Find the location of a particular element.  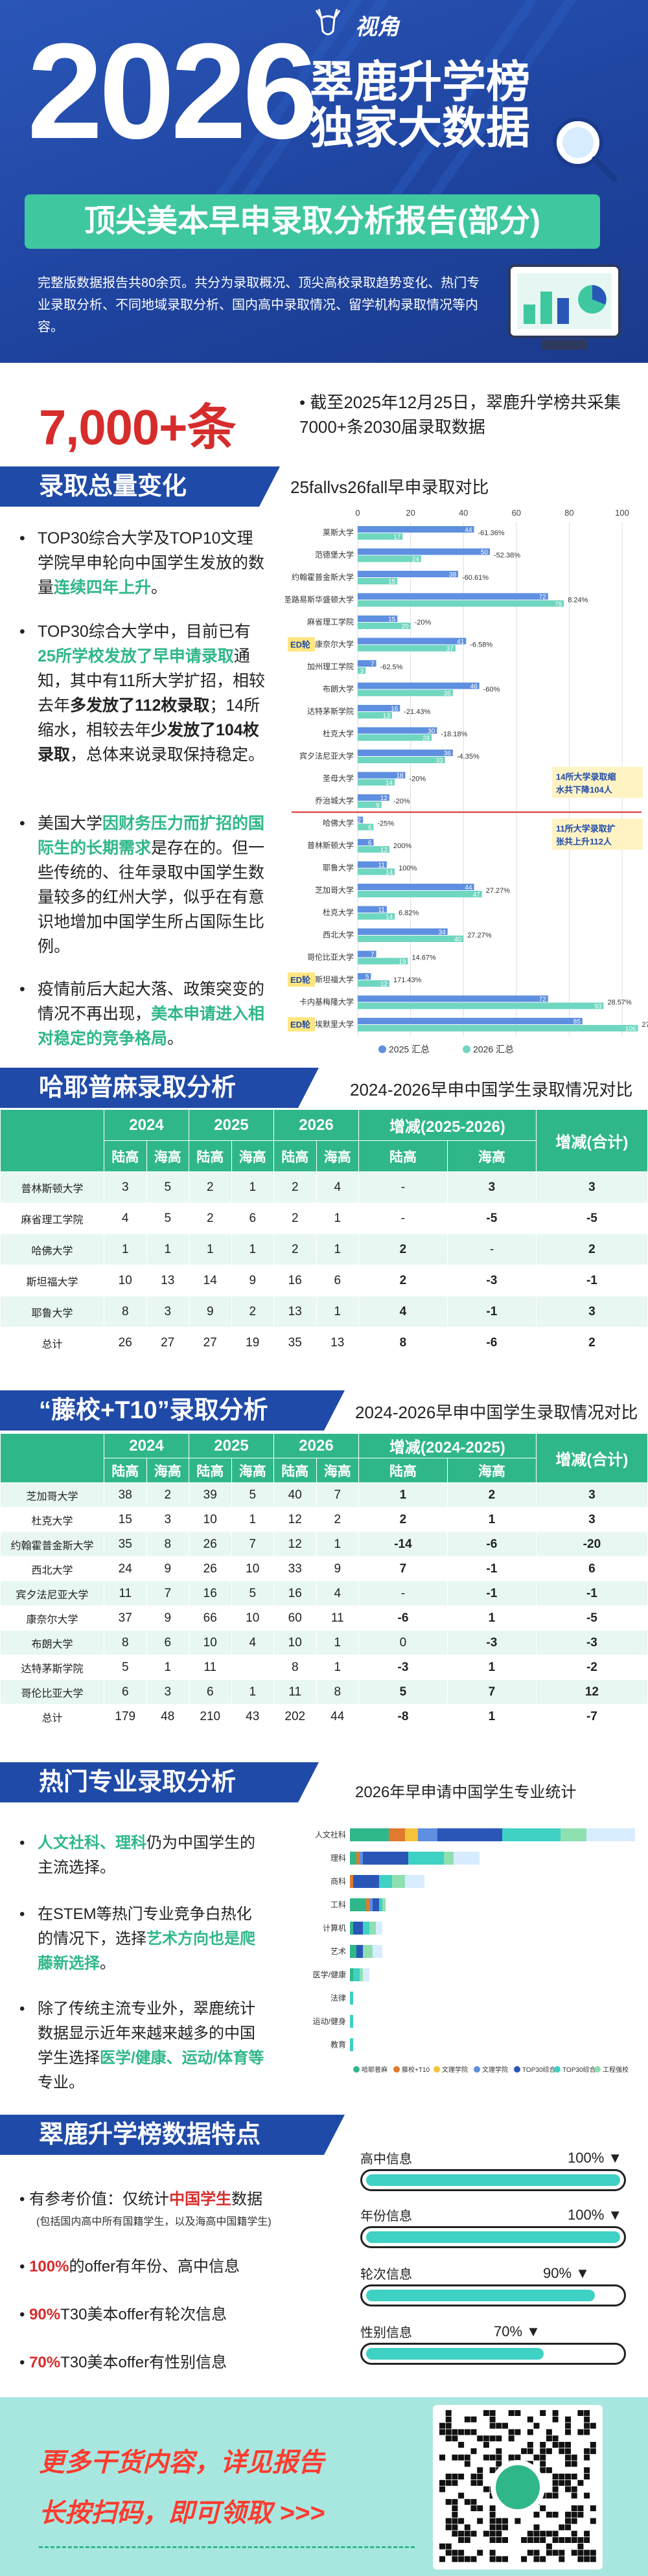

table-cell: 40 is located at coordinates (295, 1495).